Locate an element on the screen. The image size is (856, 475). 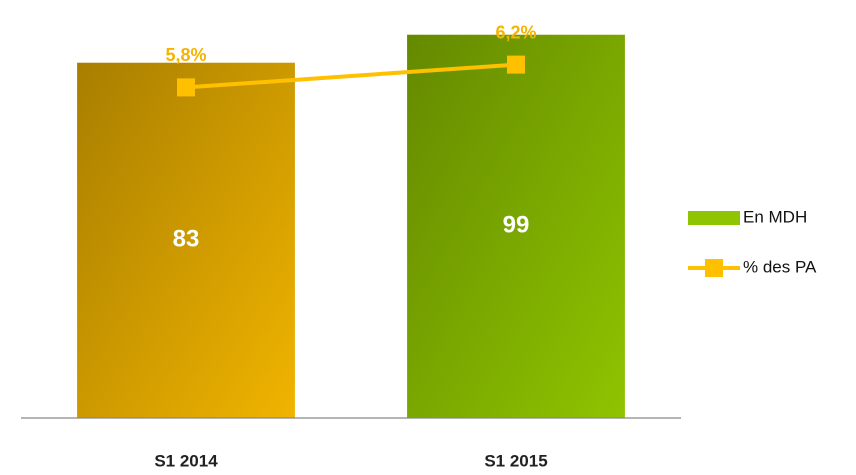
line-value-label: 5,8% is located at coordinates (185, 55).